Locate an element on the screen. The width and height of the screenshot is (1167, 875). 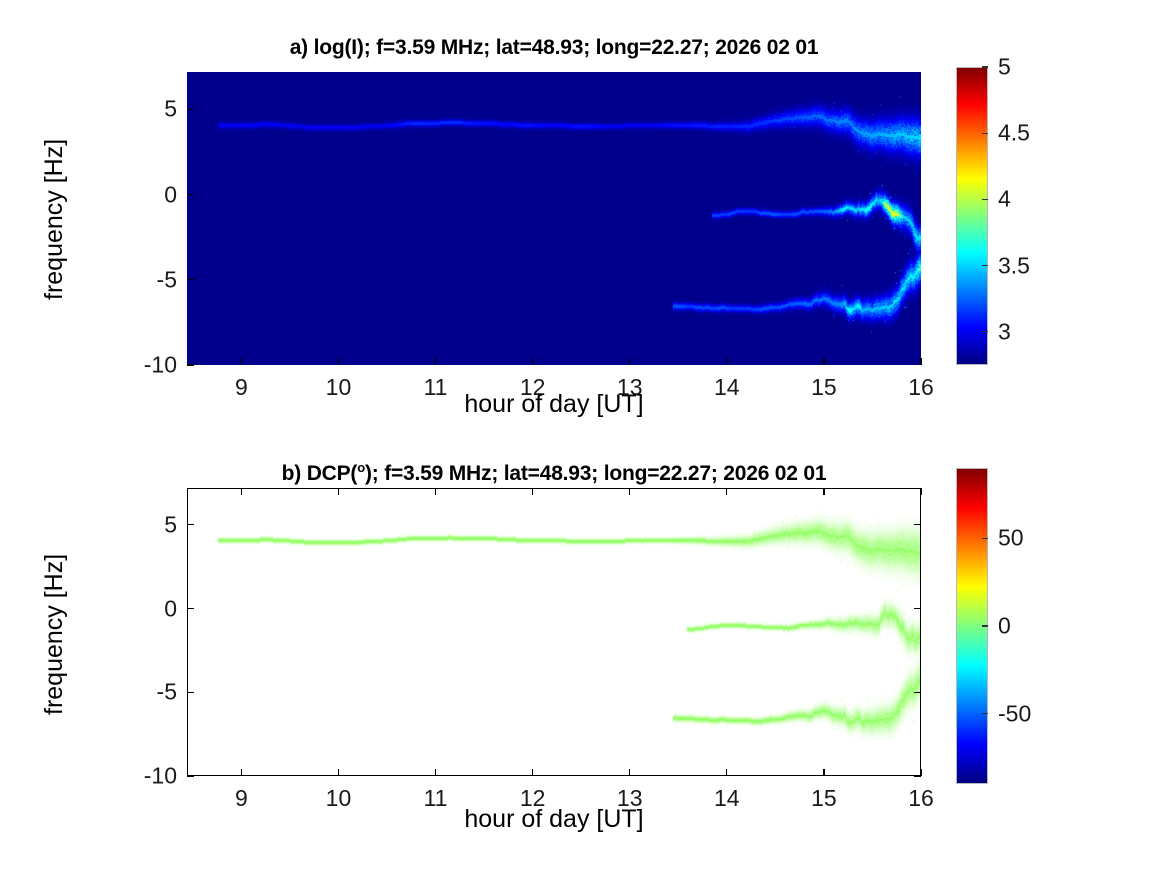
colorbar-tick-label: 3.5 is located at coordinates (1014, 265).